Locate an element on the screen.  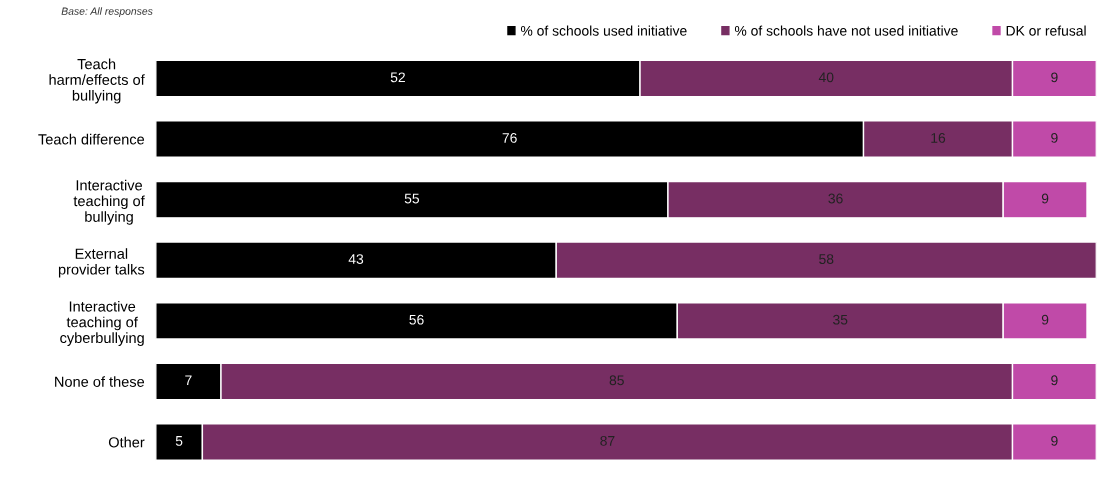
y-tick-label: Interactive teaching of cyberbullying is located at coordinates (102, 323).